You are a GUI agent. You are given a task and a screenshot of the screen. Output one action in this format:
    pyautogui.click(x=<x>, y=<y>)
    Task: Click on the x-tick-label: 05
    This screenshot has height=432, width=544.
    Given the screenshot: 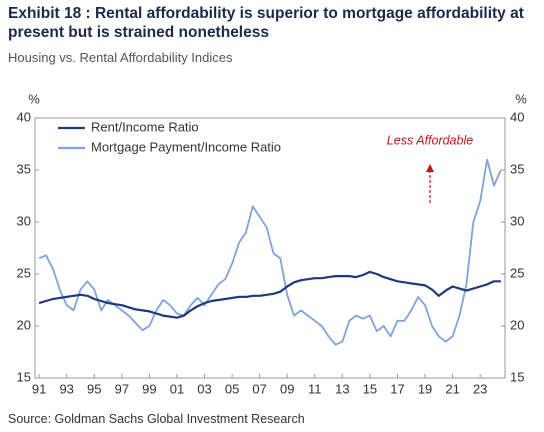 What is the action you would take?
    pyautogui.click(x=232, y=388)
    